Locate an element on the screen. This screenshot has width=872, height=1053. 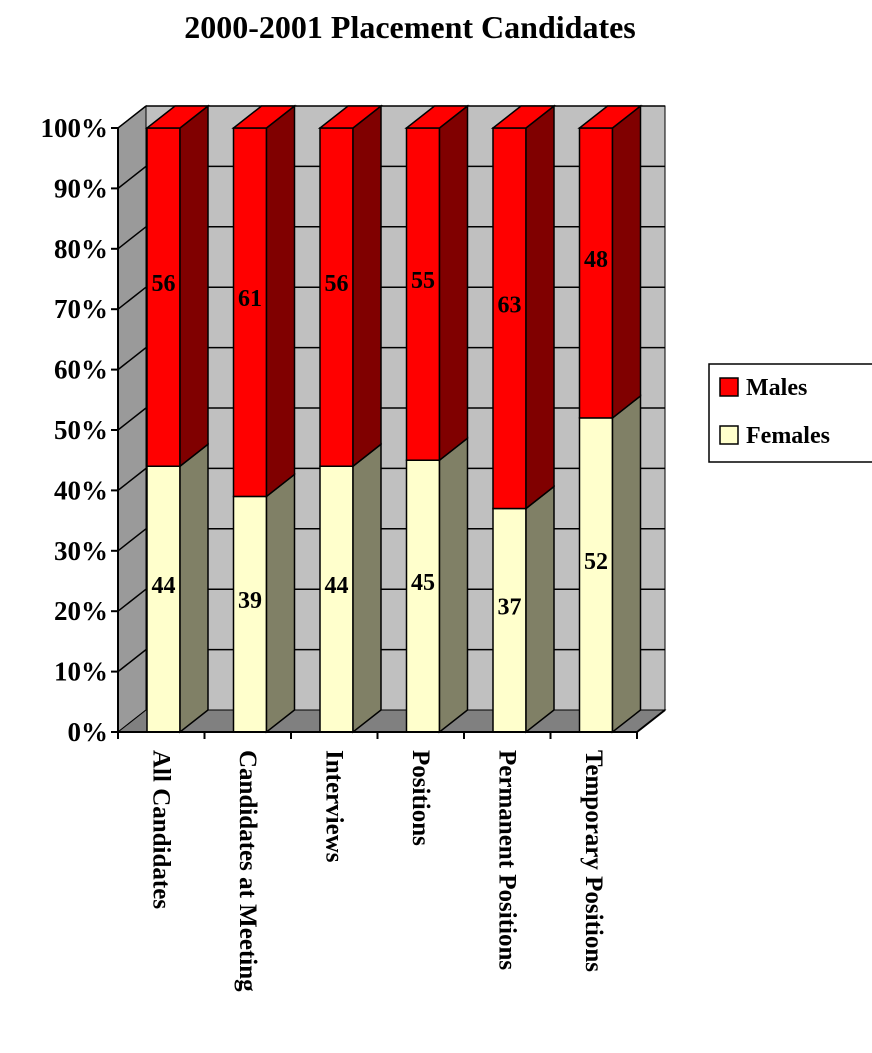
x-axis-depth is located at coordinates (651, 721).